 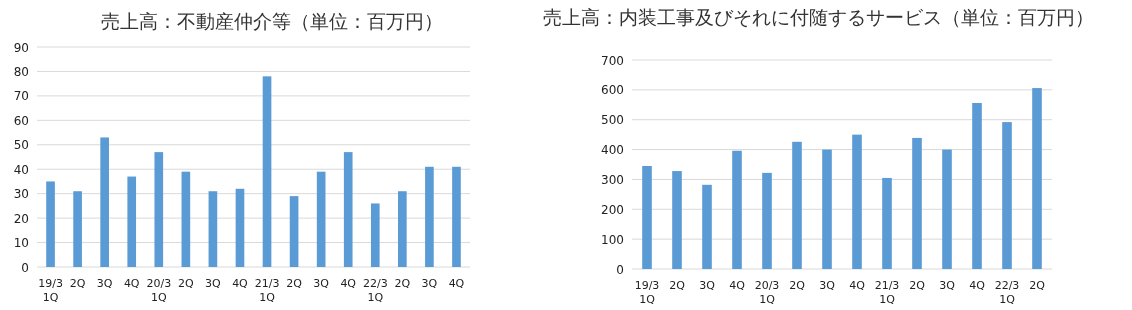 What do you see at coordinates (21, 96) in the screenshot?
I see `y-tick-label: 70` at bounding box center [21, 96].